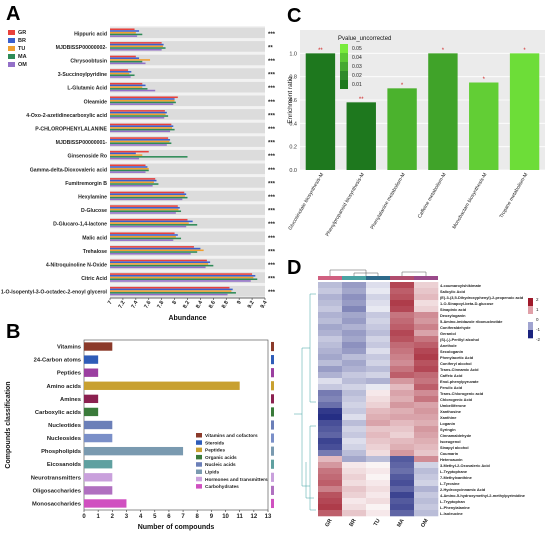 The image size is (549, 550). What do you see at coordinates (215, 451) in the screenshot?
I see `panel-b-legend-label: Peptides` at bounding box center [215, 451].